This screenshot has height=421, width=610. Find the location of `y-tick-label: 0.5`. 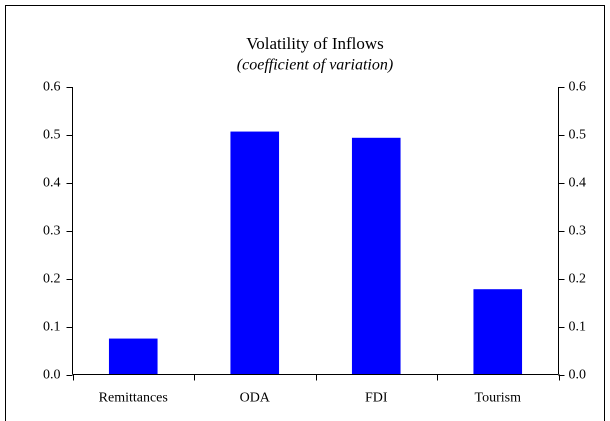

y-tick-label: 0.5 is located at coordinates (52, 135).